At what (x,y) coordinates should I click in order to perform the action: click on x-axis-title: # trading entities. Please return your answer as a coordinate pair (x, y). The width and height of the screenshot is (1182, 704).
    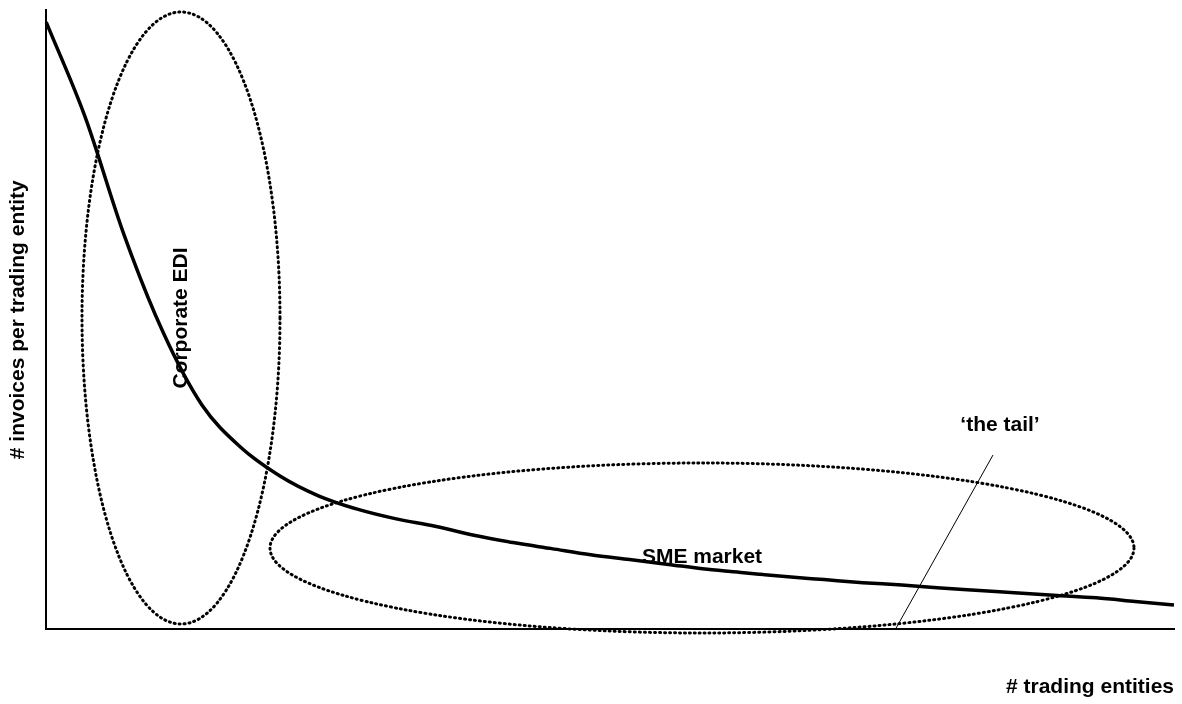
    Looking at the image, I should click on (1089, 686).